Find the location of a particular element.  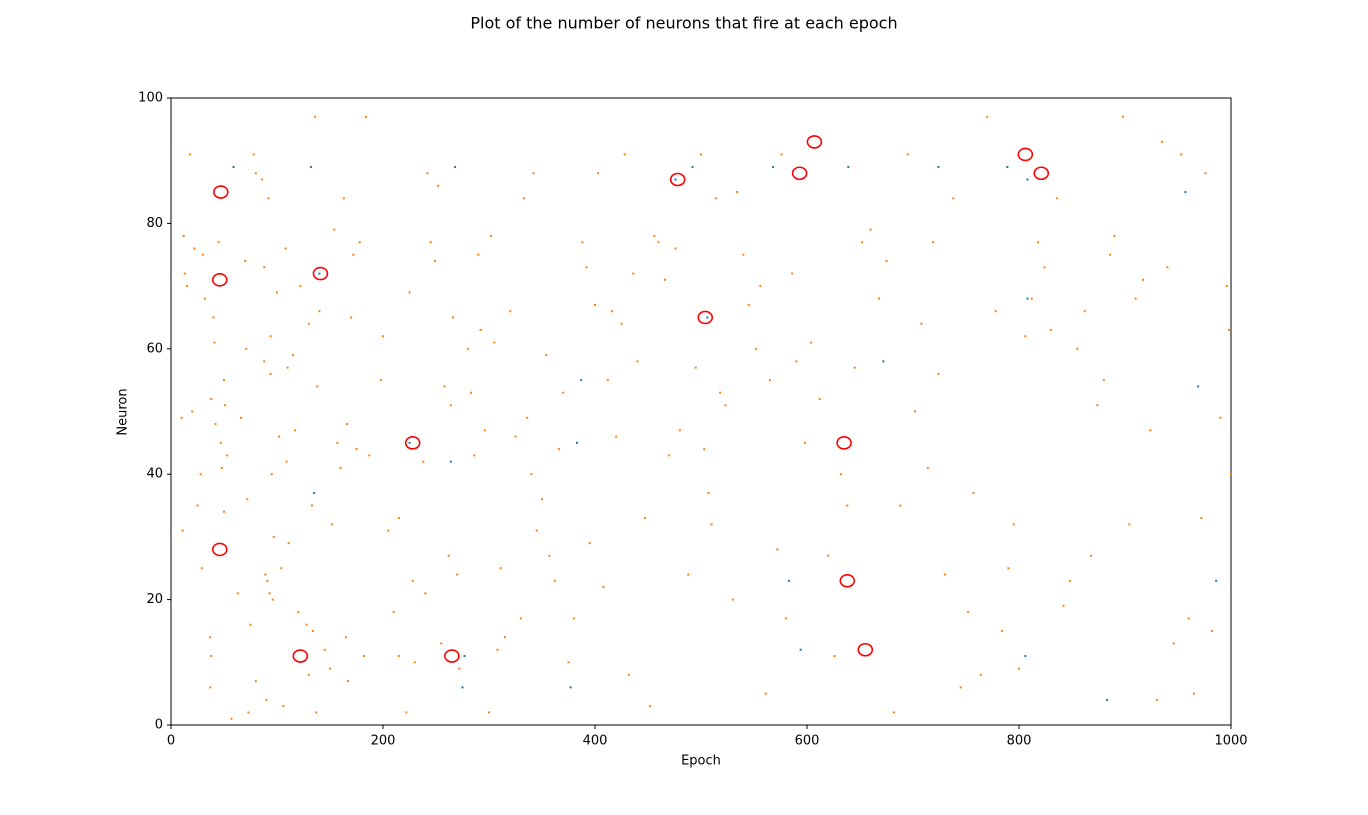

y-tick-label: 40 is located at coordinates (154, 474).